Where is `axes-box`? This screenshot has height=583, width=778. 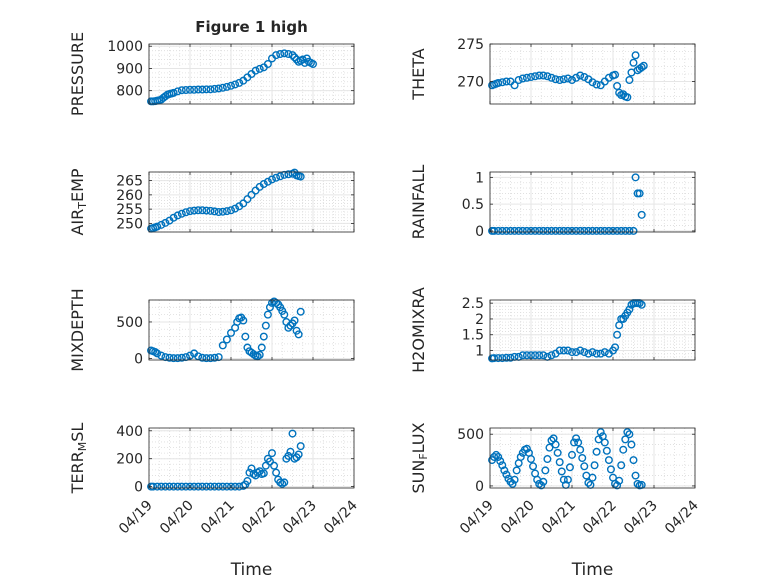
axes-box is located at coordinates (592, 458).